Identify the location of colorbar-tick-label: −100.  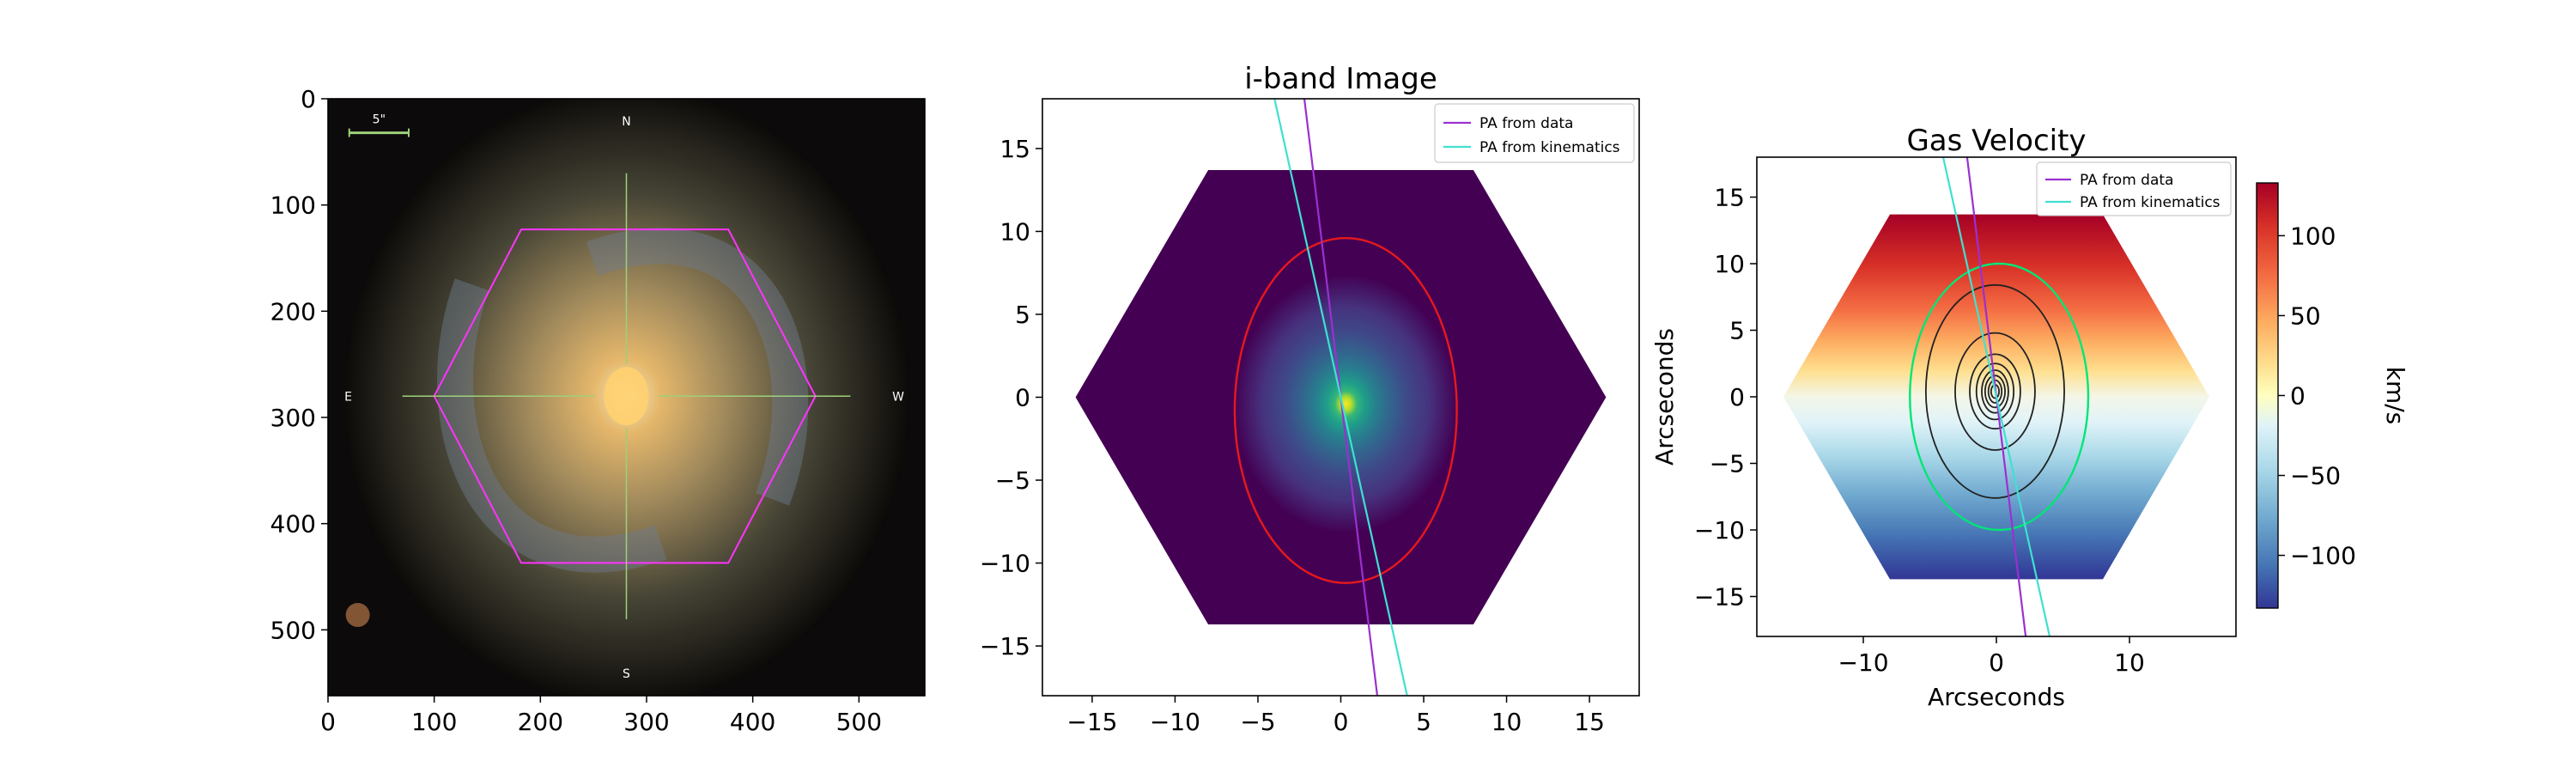
(2323, 556).